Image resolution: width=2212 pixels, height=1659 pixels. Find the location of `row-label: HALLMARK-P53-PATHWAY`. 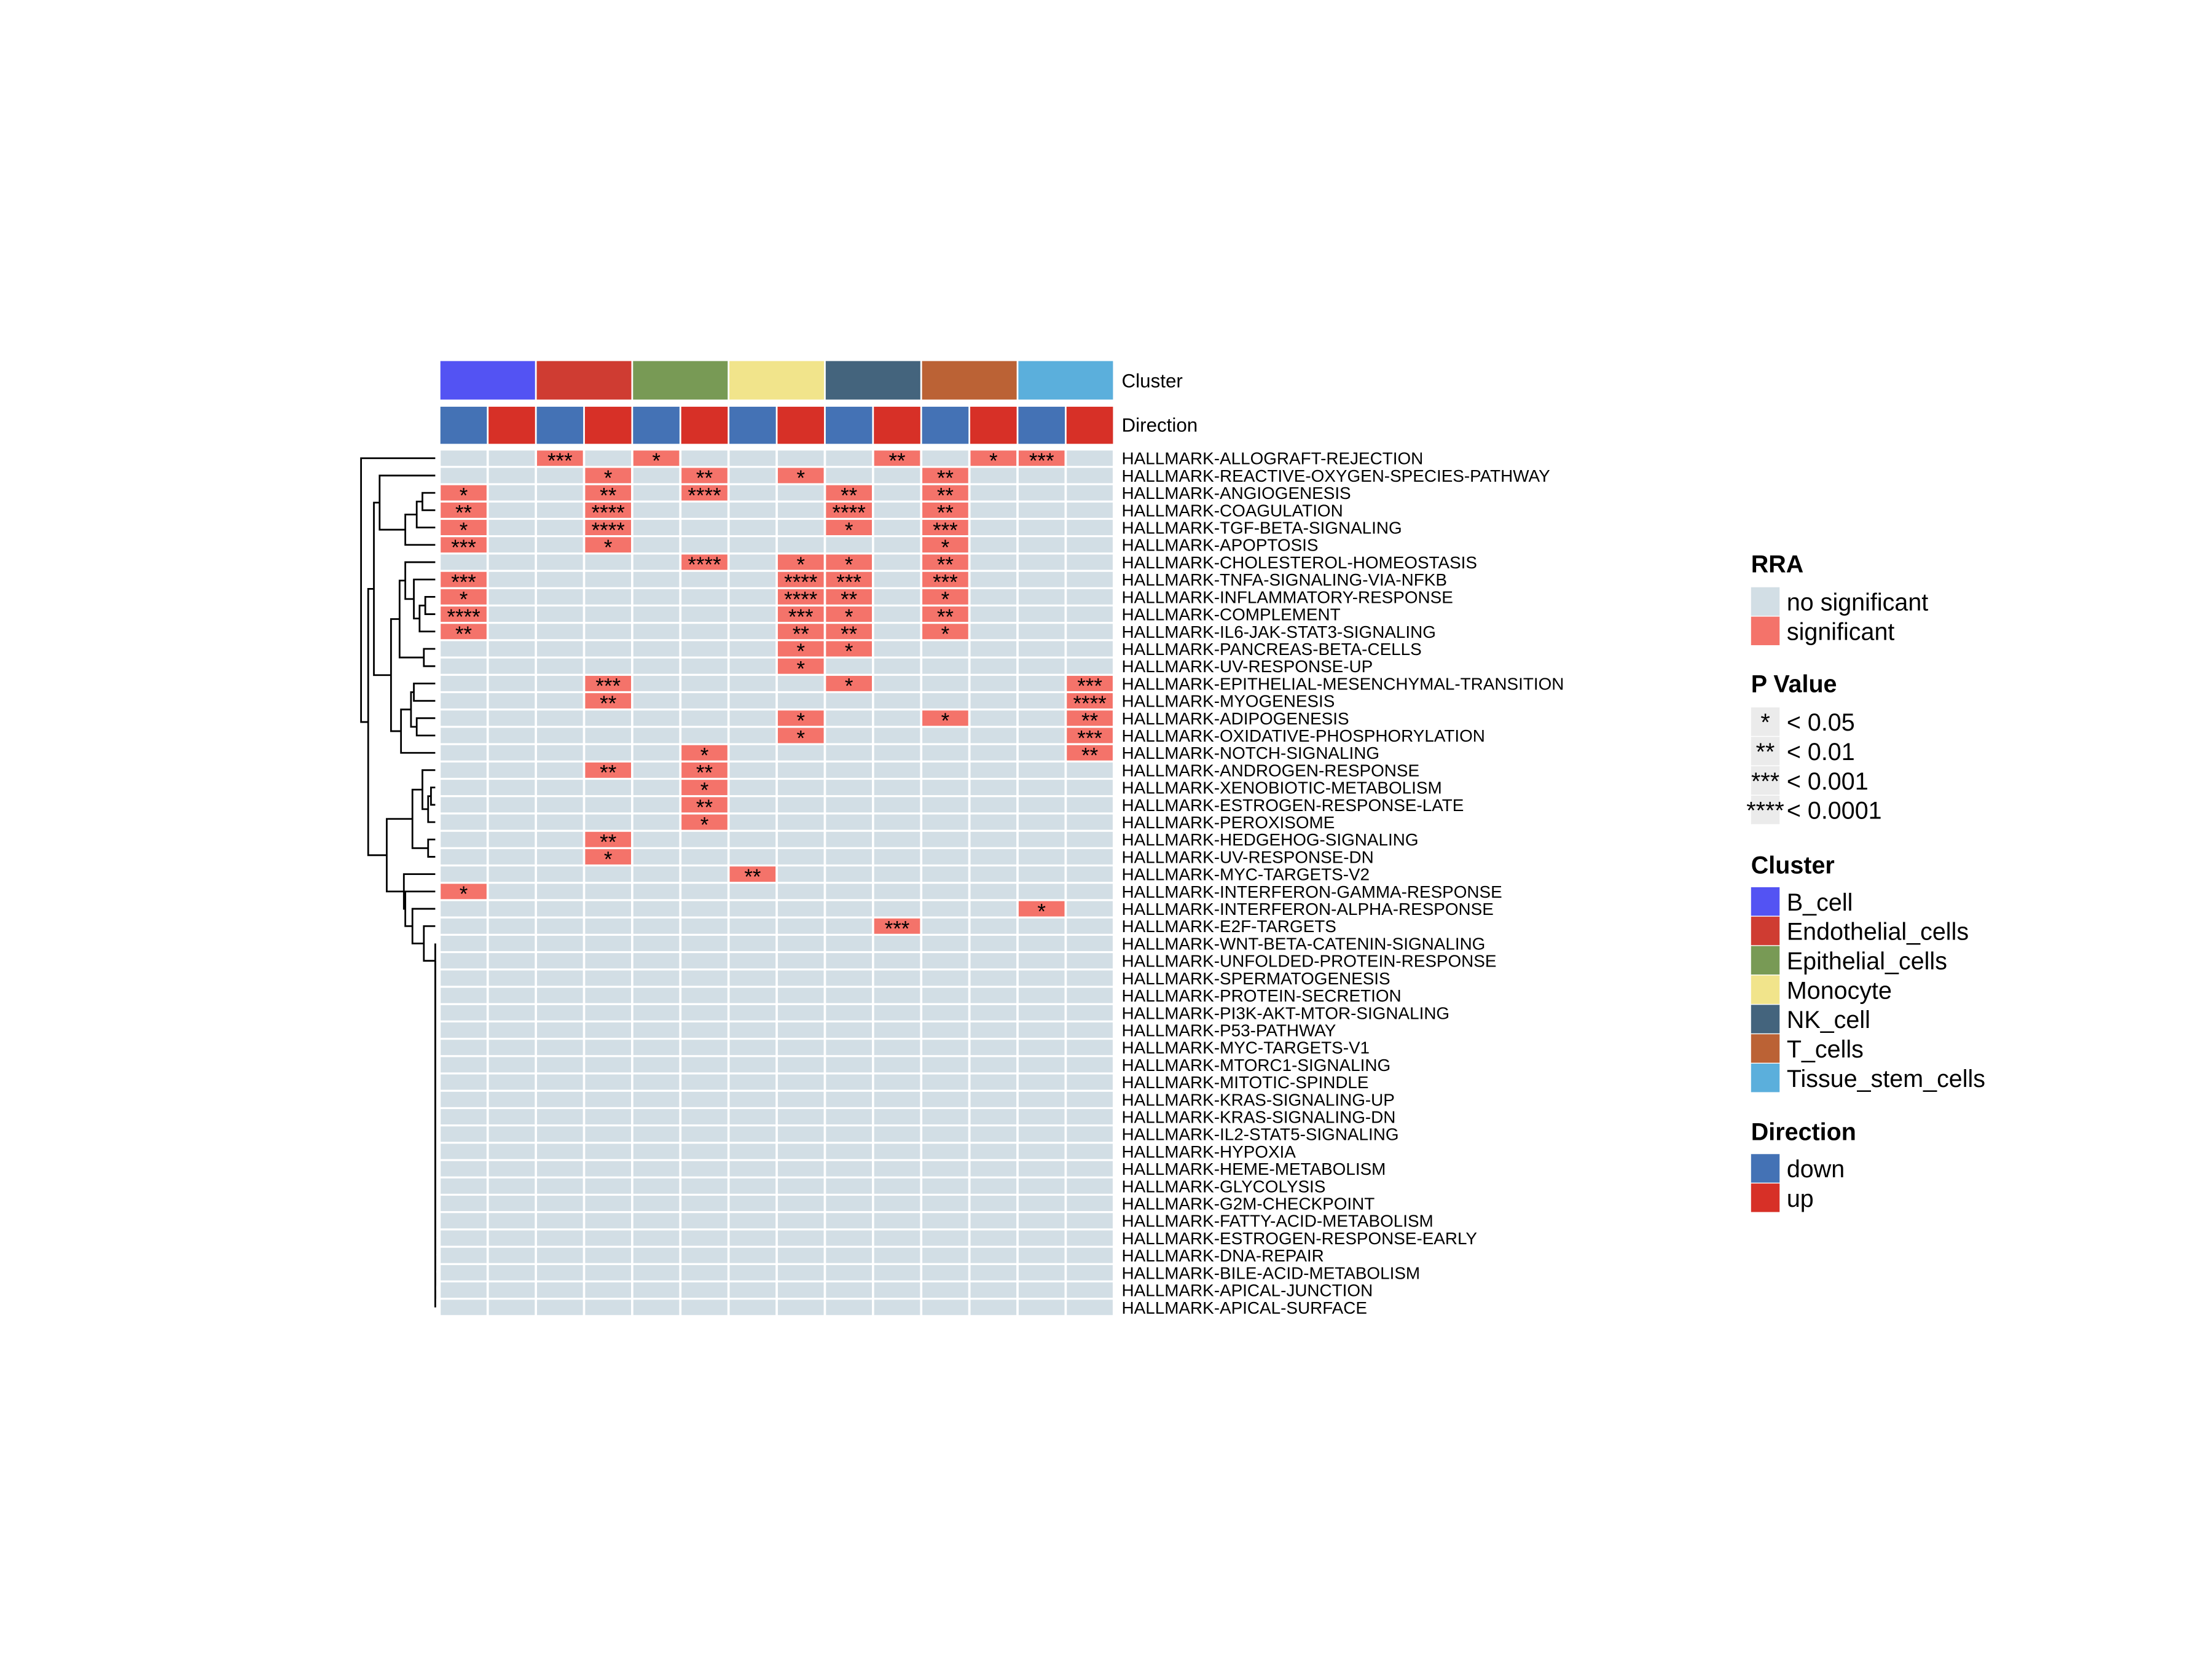

row-label: HALLMARK-P53-PATHWAY is located at coordinates (1229, 1030).